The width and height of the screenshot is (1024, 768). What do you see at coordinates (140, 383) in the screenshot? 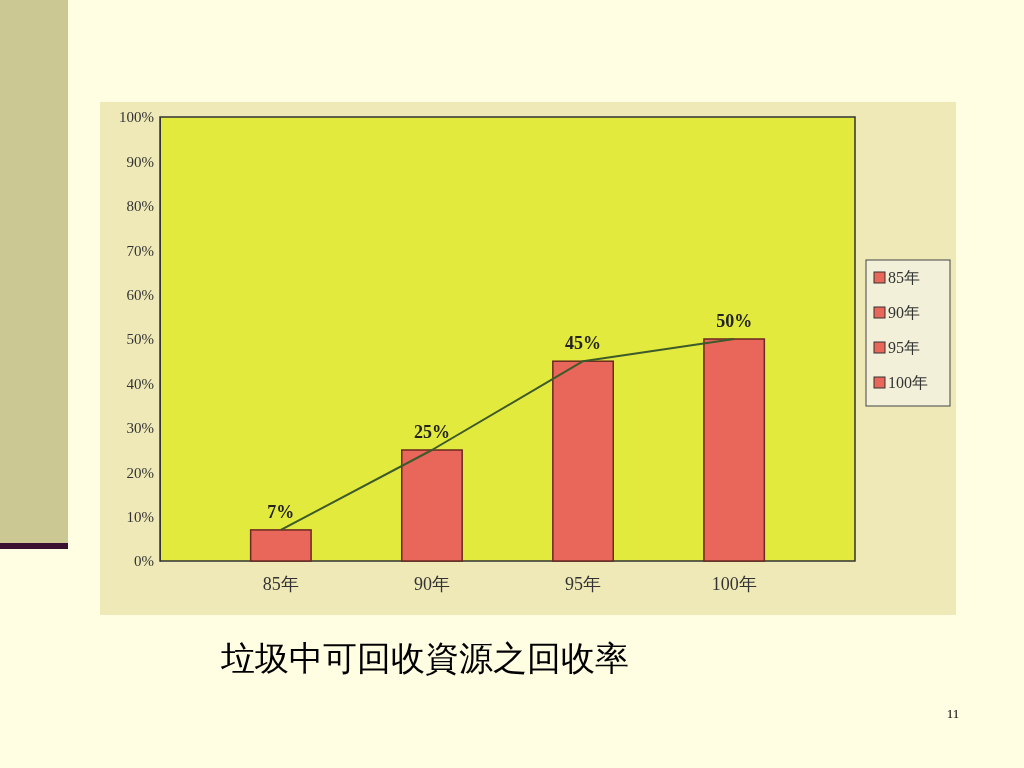
I see `y-tick-label: 40%` at bounding box center [140, 383].